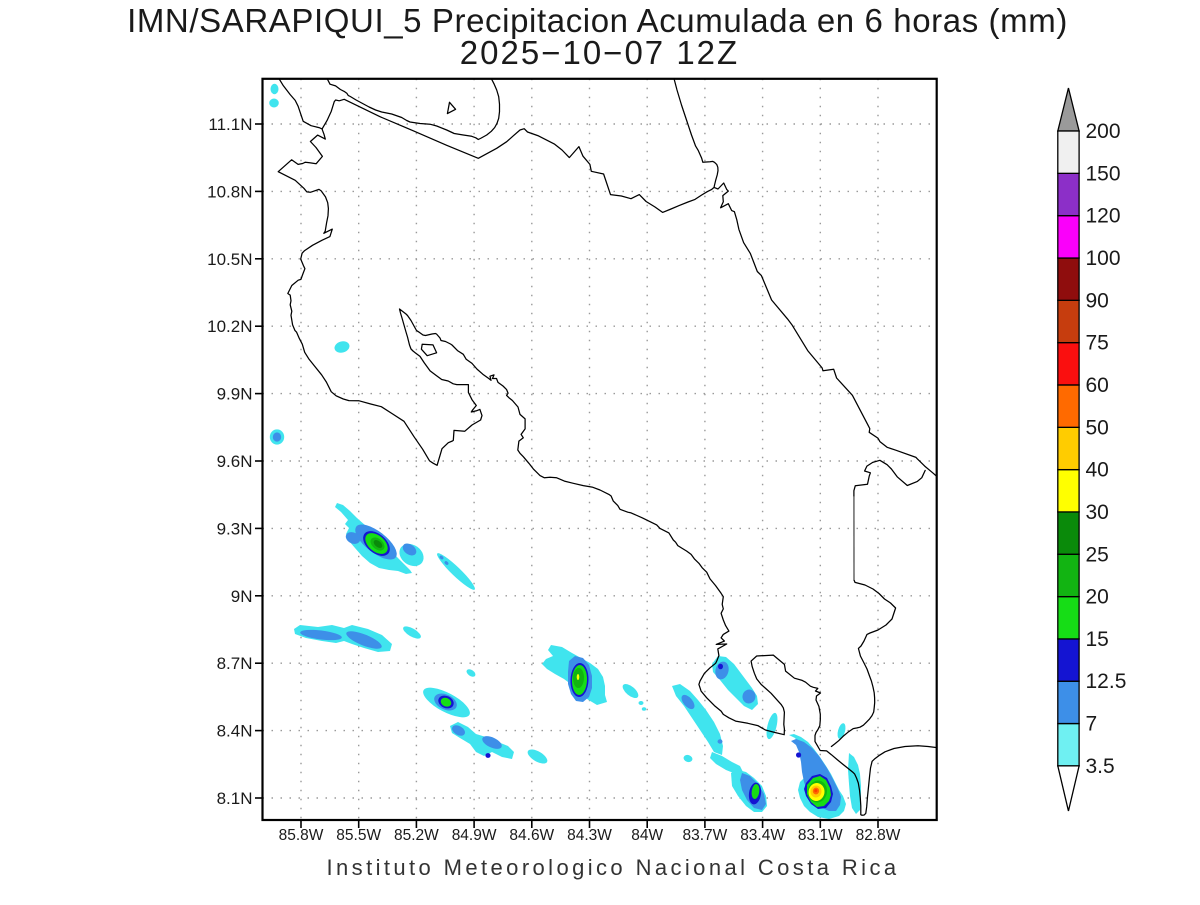 The width and height of the screenshot is (1200, 905). Describe the element at coordinates (230, 124) in the screenshot. I see `svg-text: 11.1N` at that location.